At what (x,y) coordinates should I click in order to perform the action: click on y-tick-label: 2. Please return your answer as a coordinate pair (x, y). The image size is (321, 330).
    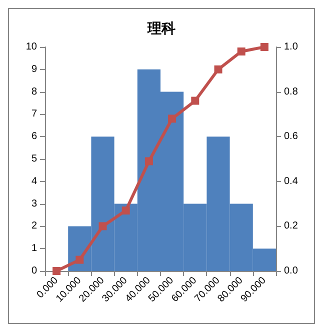
    Looking at the image, I should click on (34, 226).